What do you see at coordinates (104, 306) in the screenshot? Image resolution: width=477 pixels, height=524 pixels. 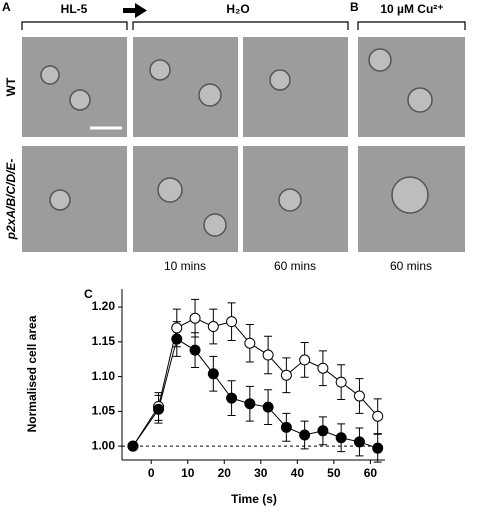 I see `y-tick-label: 1.20` at bounding box center [104, 306].